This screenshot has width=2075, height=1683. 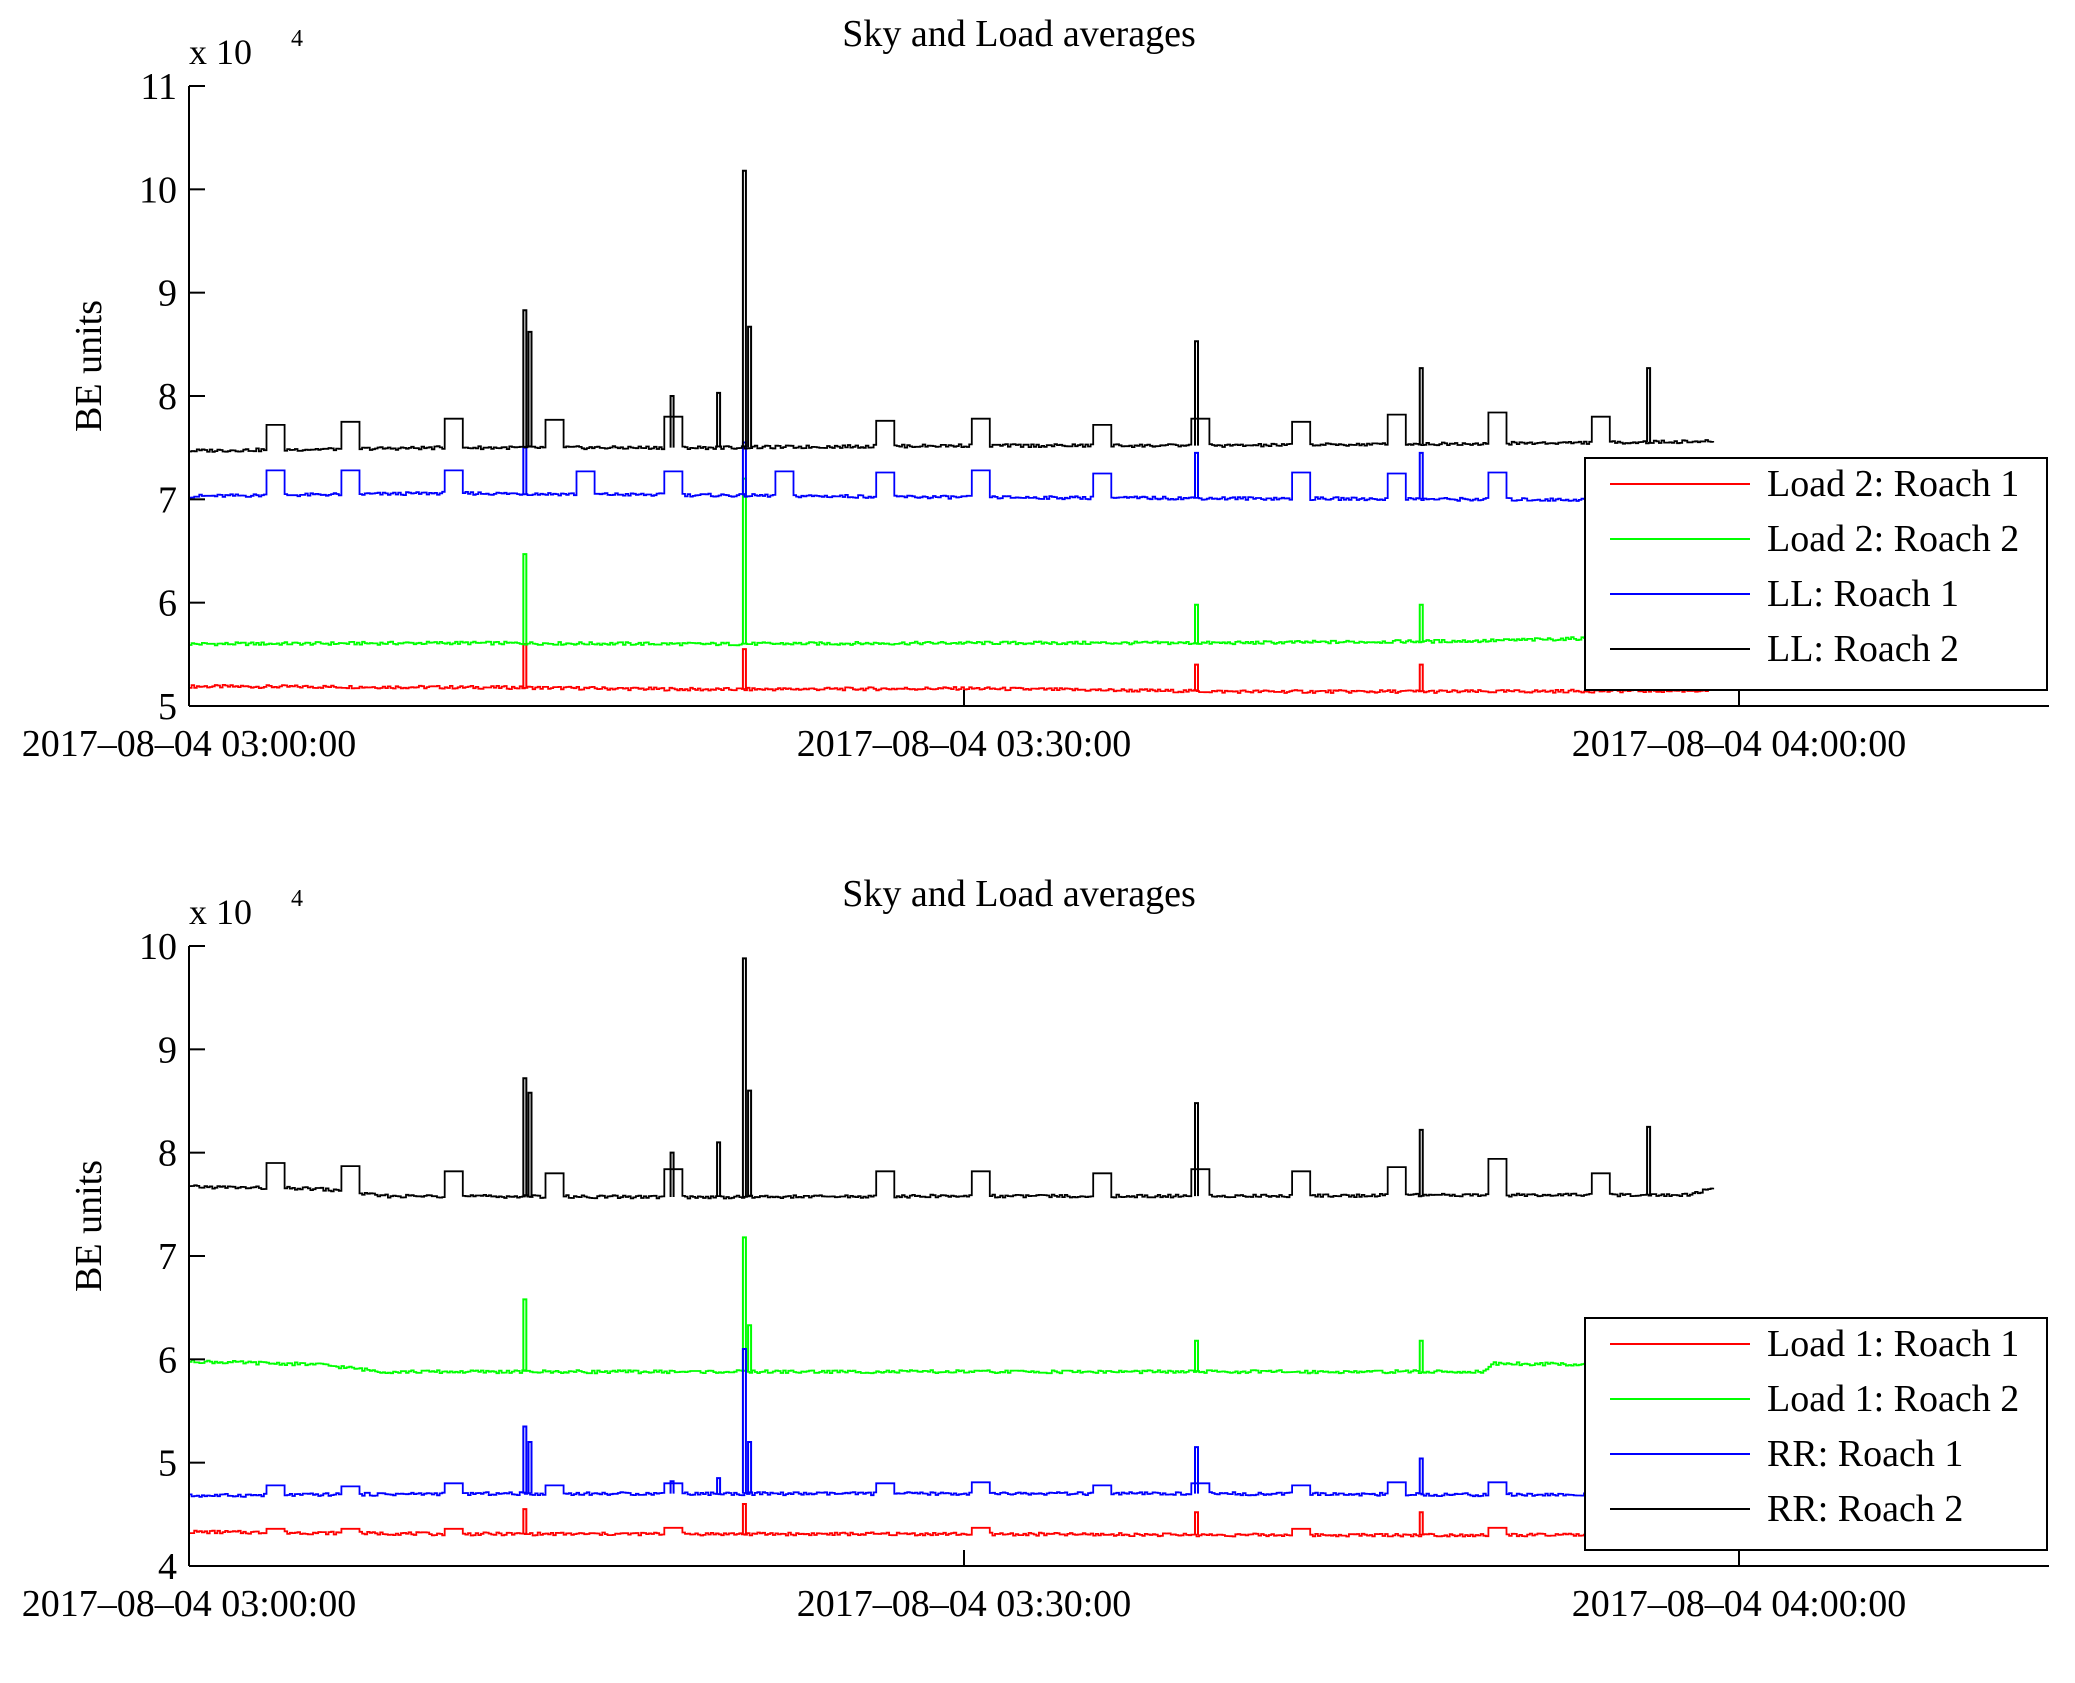 What do you see at coordinates (158, 87) in the screenshot?
I see `y-tick-label: 11` at bounding box center [158, 87].